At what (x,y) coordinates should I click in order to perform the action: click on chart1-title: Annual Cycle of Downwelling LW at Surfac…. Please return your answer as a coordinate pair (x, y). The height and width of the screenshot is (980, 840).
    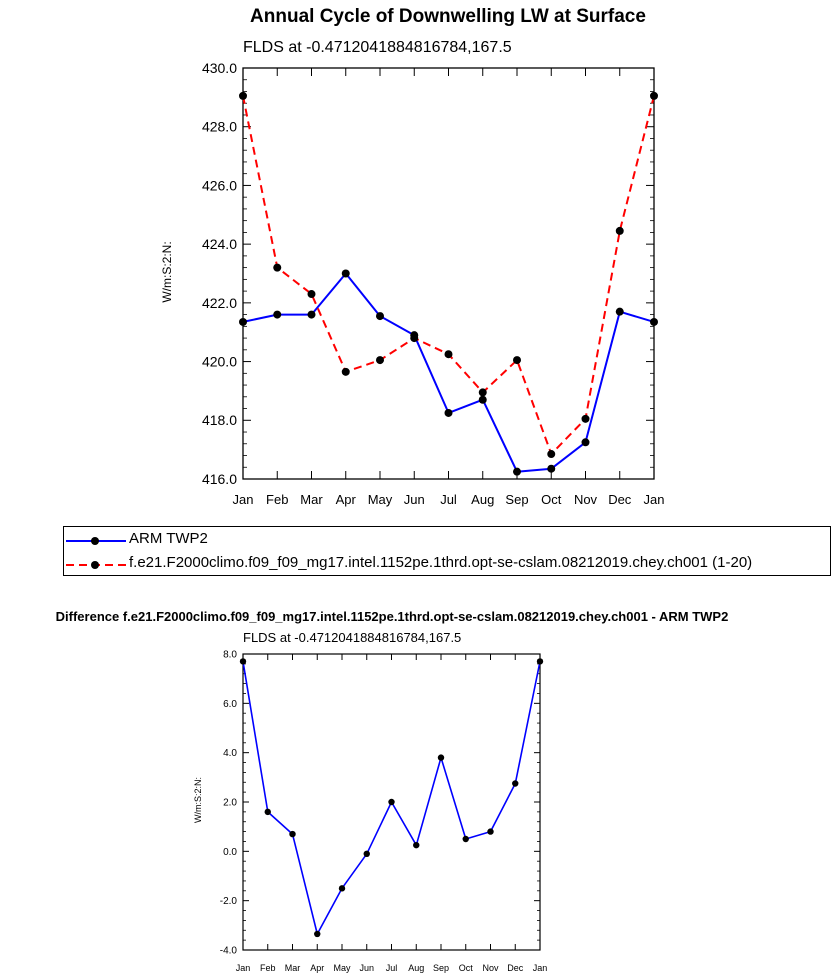
    Looking at the image, I should click on (448, 16).